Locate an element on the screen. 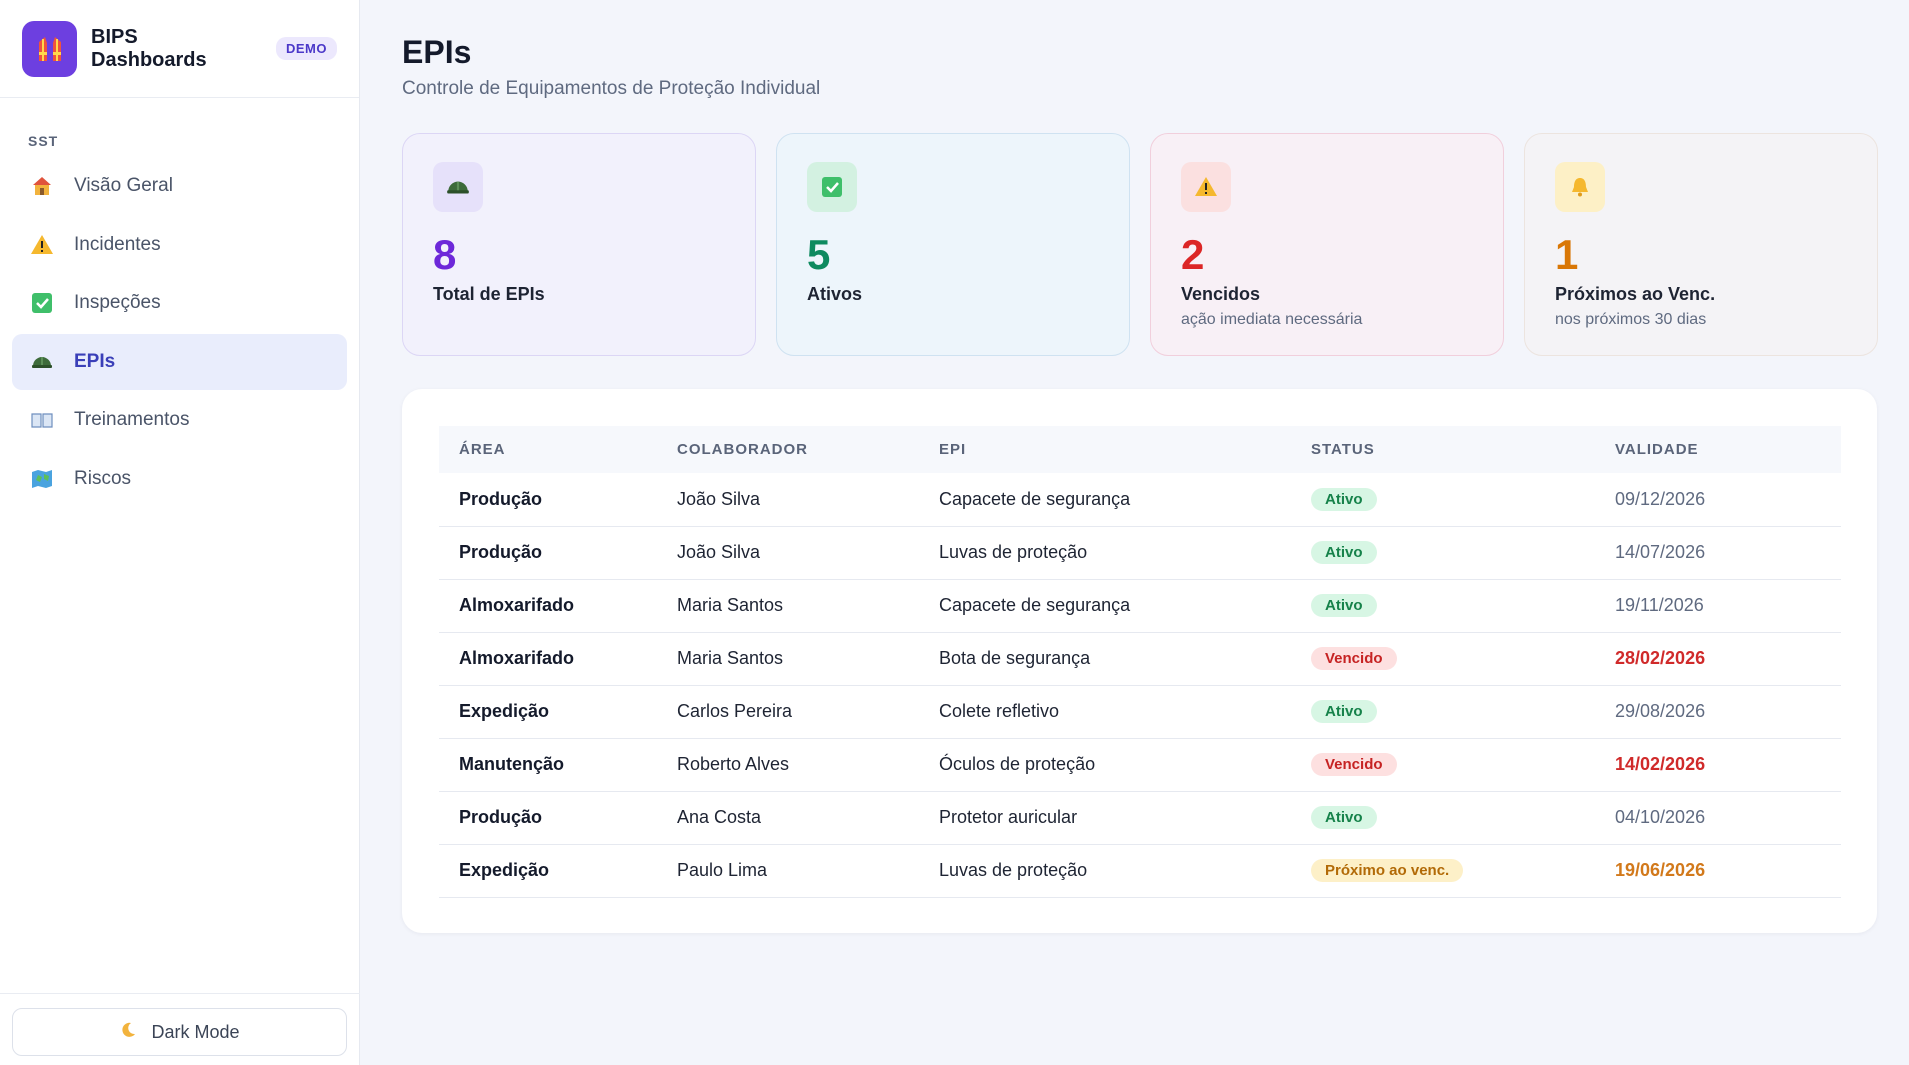 This screenshot has height=1065, width=1909. column-header-epi: EPI is located at coordinates (953, 449).